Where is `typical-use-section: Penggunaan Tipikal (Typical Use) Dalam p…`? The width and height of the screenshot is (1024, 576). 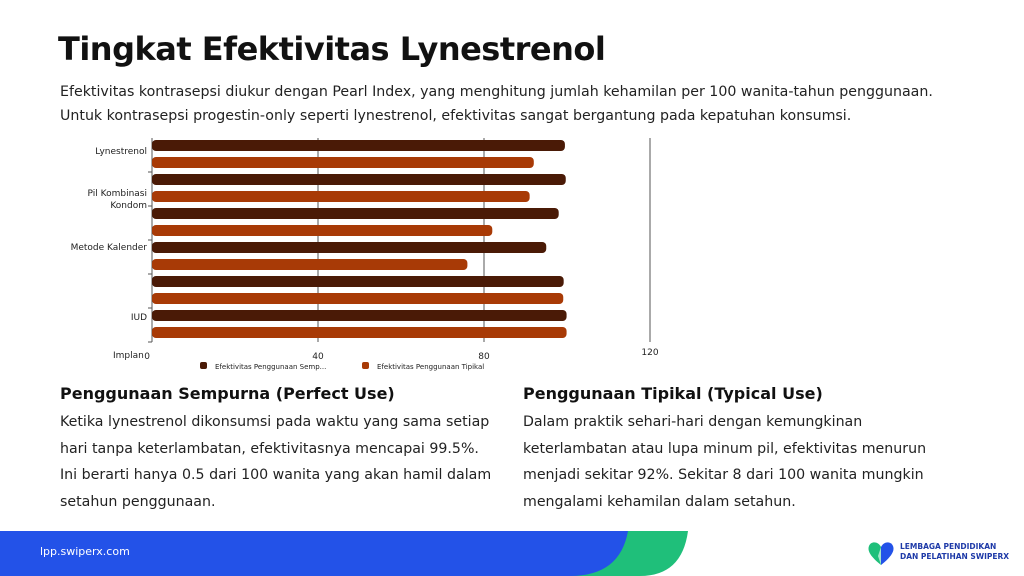
typical-use-section: Penggunaan Tipikal (Typical Use) Dalam p… is located at coordinates (733, 449).